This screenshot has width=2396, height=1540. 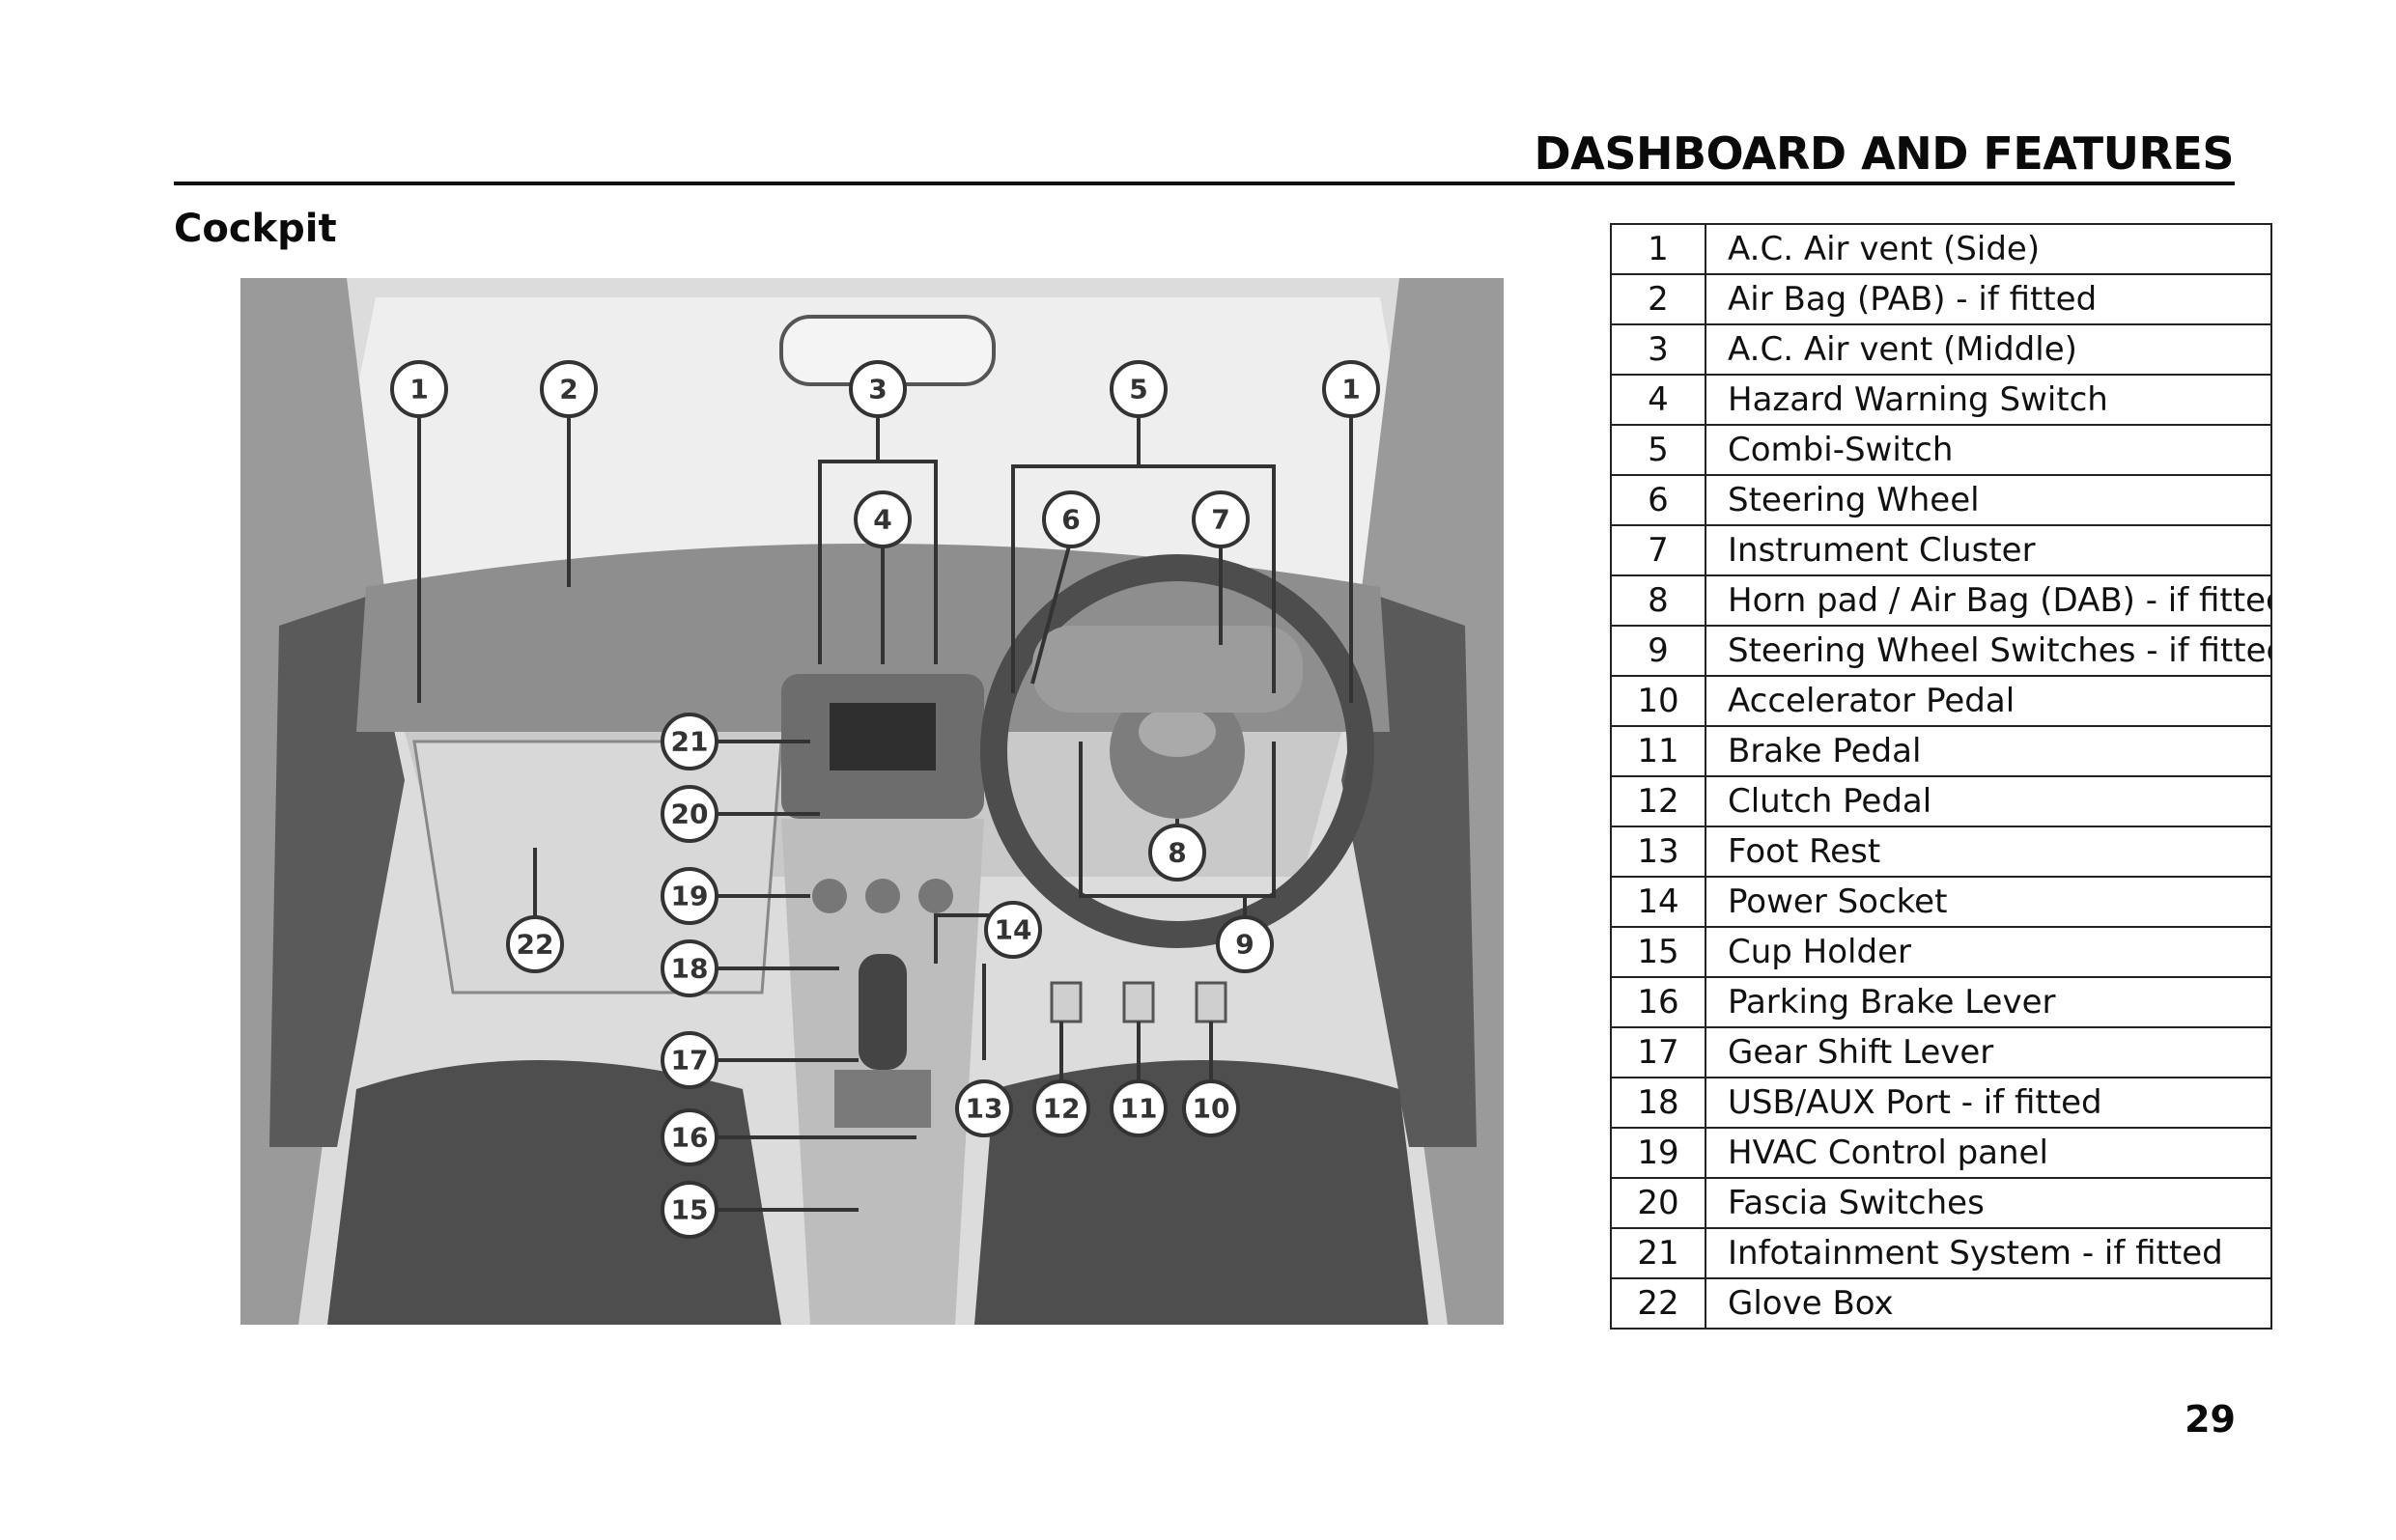 I want to click on legend-label: Glove Box, so click(x=1988, y=1304).